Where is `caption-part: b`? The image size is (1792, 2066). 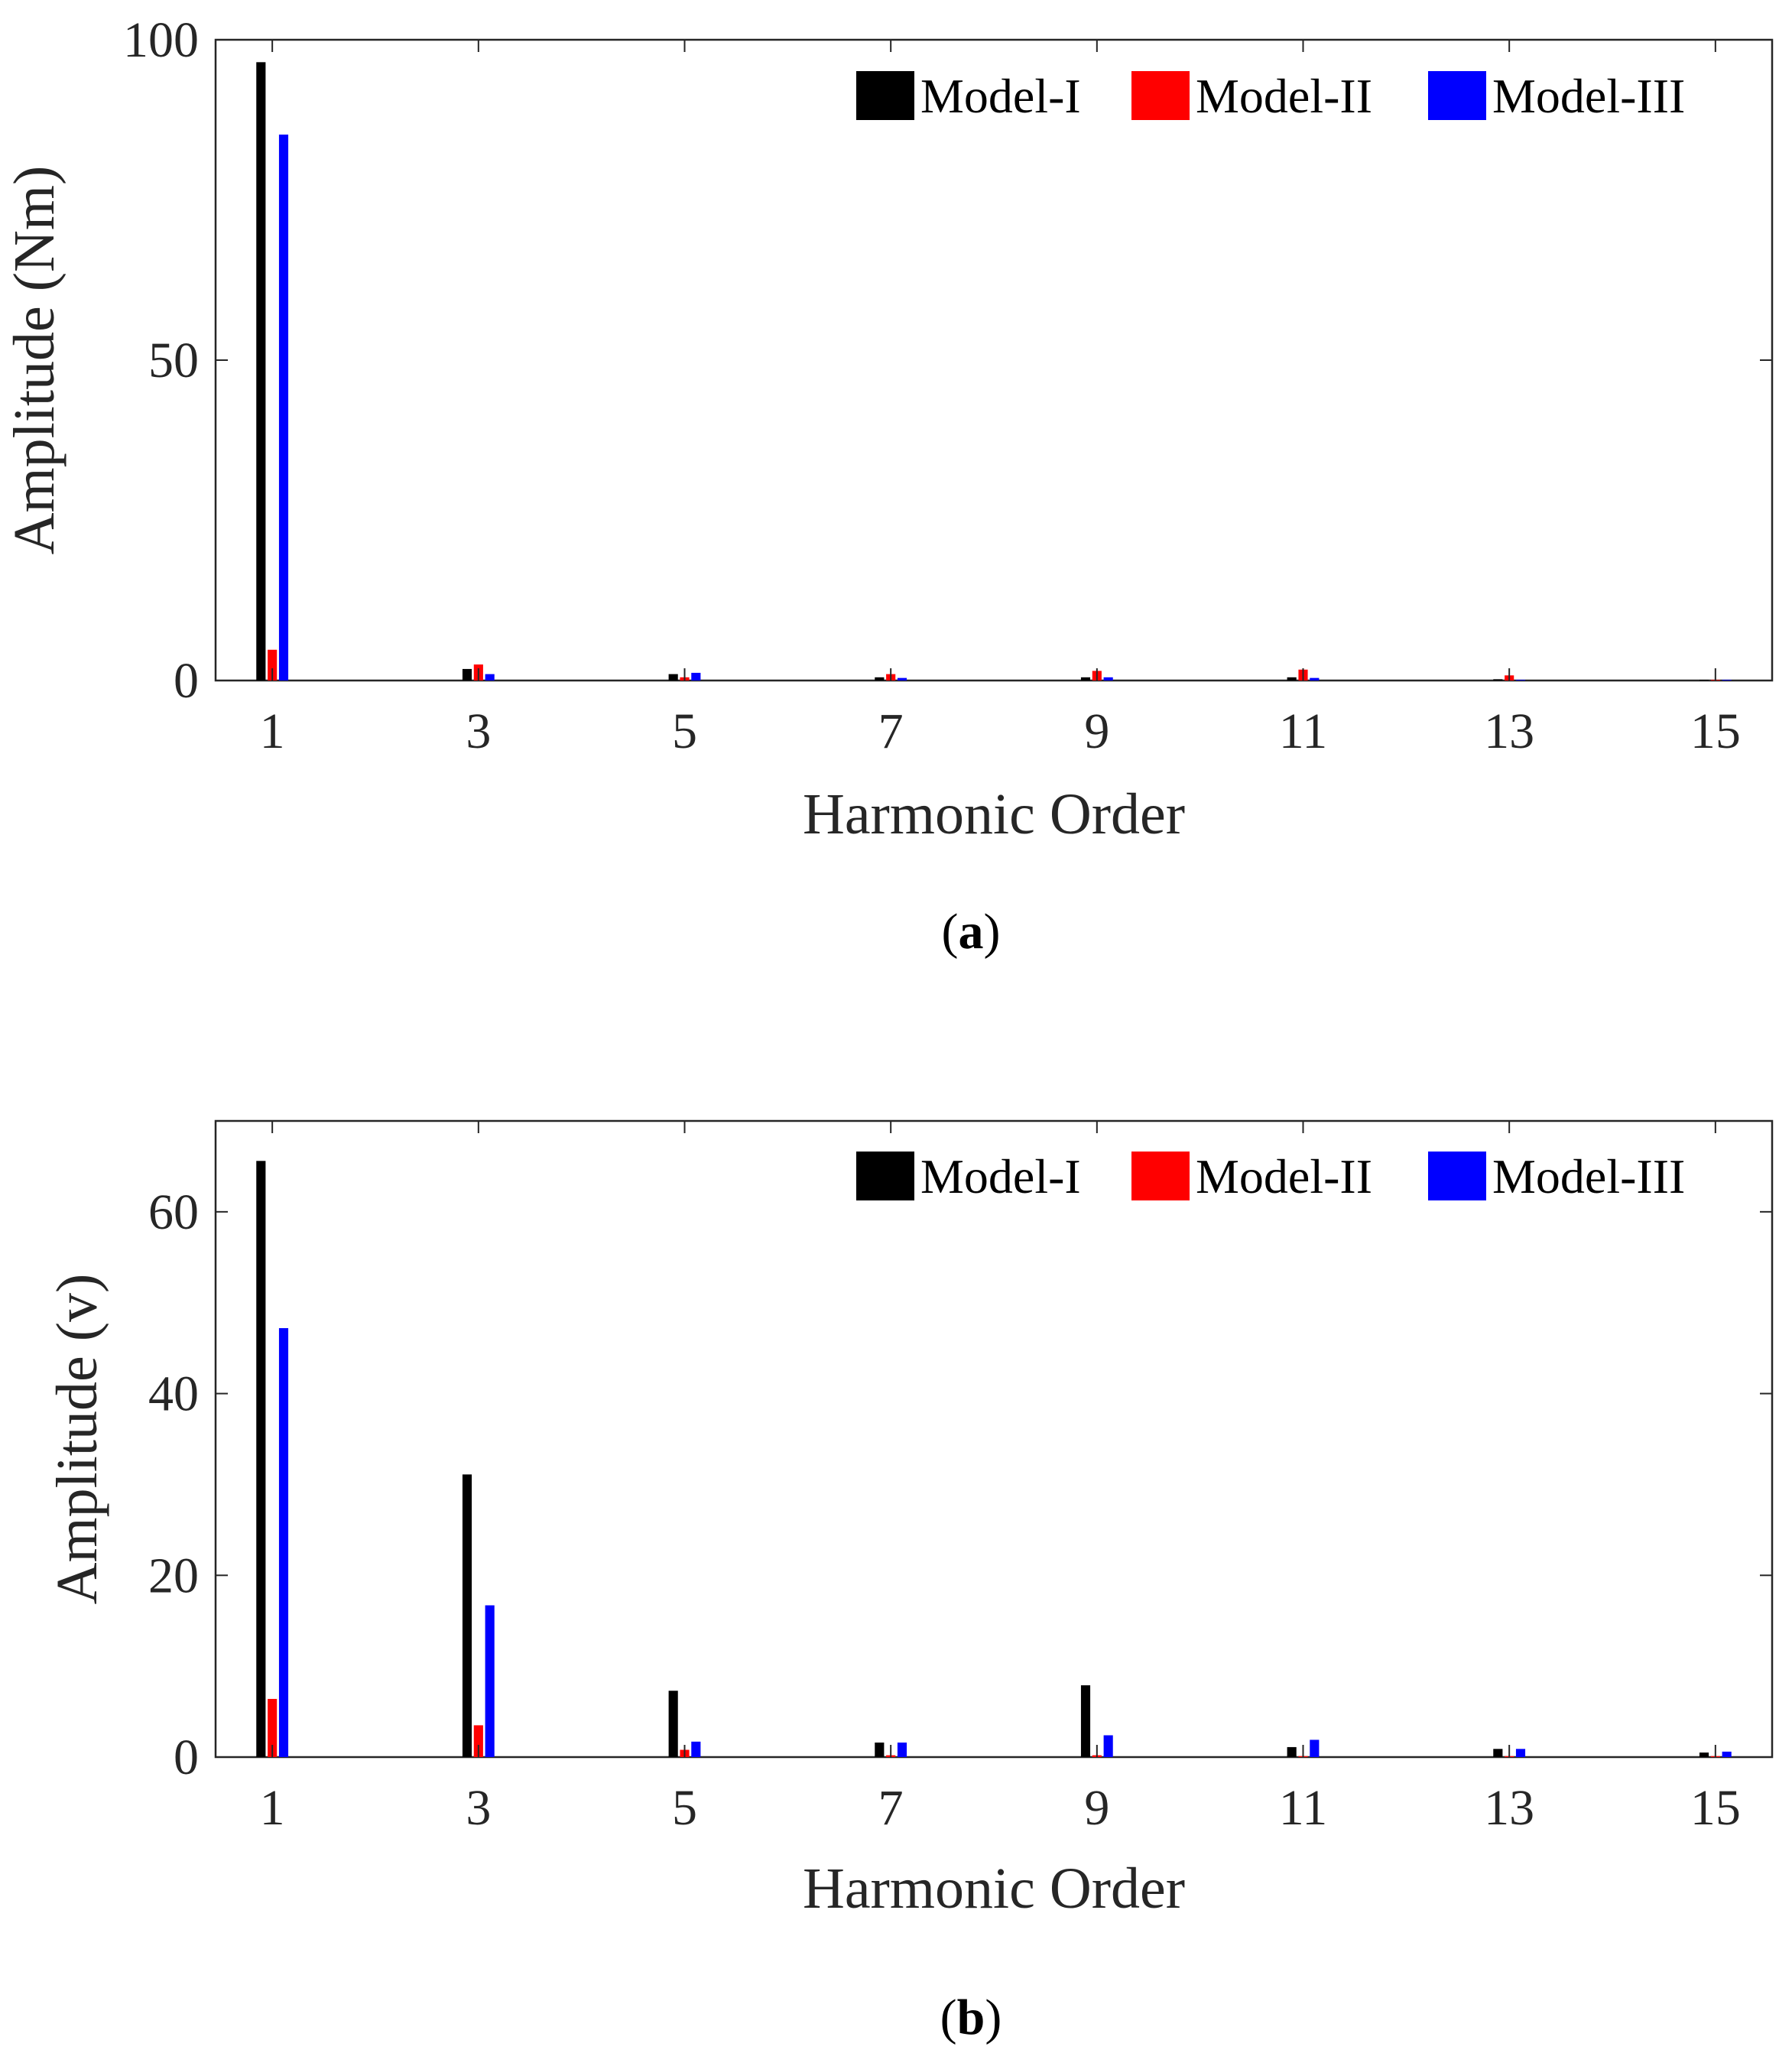 caption-part: b is located at coordinates (971, 2017).